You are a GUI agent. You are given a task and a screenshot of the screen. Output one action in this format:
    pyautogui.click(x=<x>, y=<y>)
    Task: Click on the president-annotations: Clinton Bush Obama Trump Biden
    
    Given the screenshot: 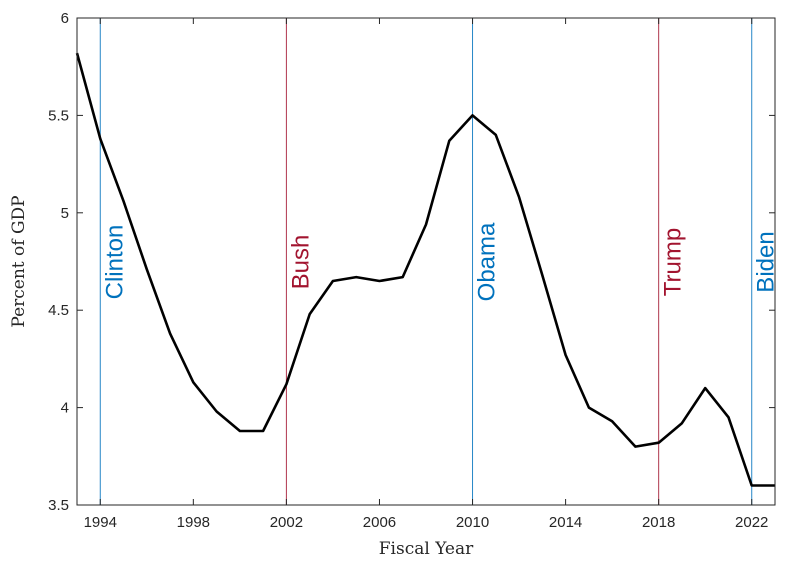 What is the action you would take?
    pyautogui.click(x=440, y=261)
    